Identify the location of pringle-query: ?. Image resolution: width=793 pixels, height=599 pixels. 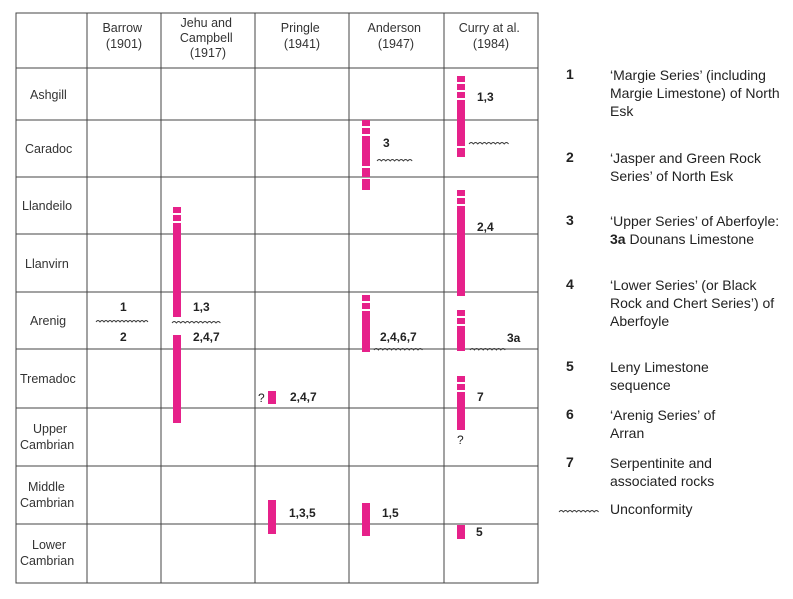
(261, 398).